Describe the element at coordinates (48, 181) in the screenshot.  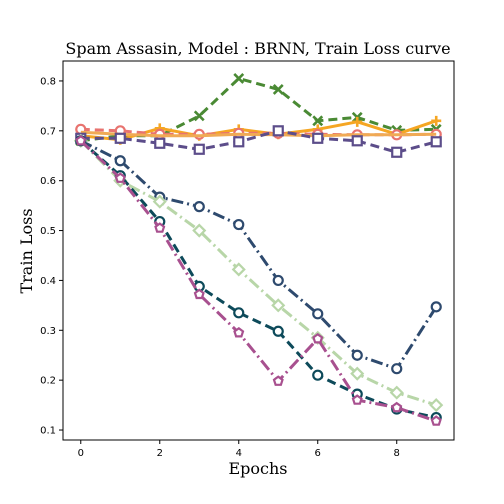
I see `y-tick-label: 0.6` at that location.